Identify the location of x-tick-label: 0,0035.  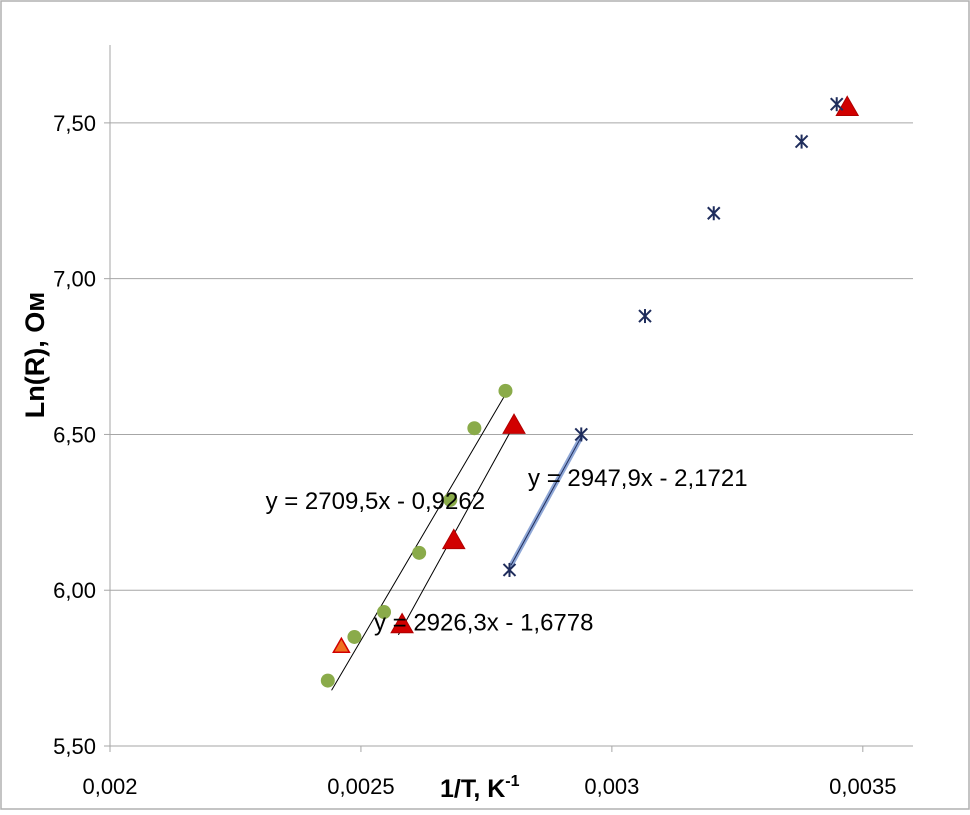
(862, 786).